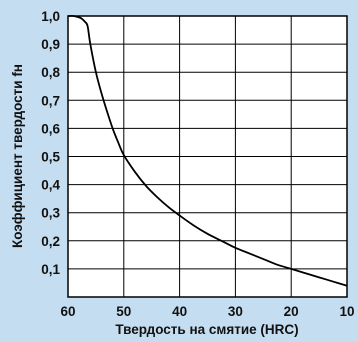 Image resolution: width=358 pixels, height=342 pixels. I want to click on x-tick-label-4: 20, so click(291, 311).